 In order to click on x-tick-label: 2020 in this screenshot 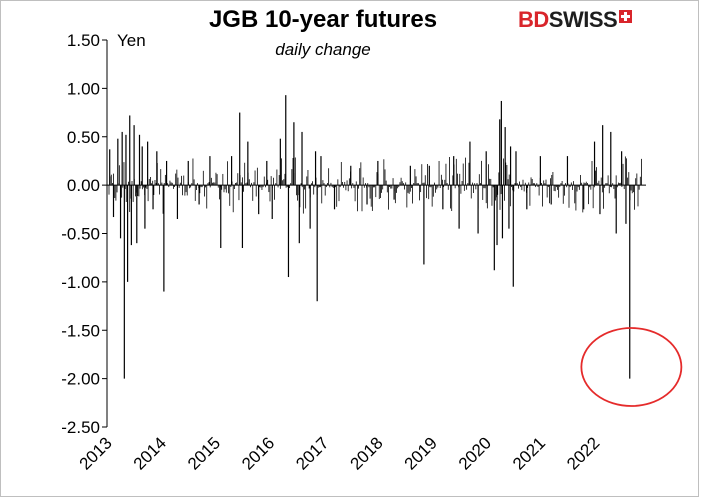, I will do `click(475, 453)`.